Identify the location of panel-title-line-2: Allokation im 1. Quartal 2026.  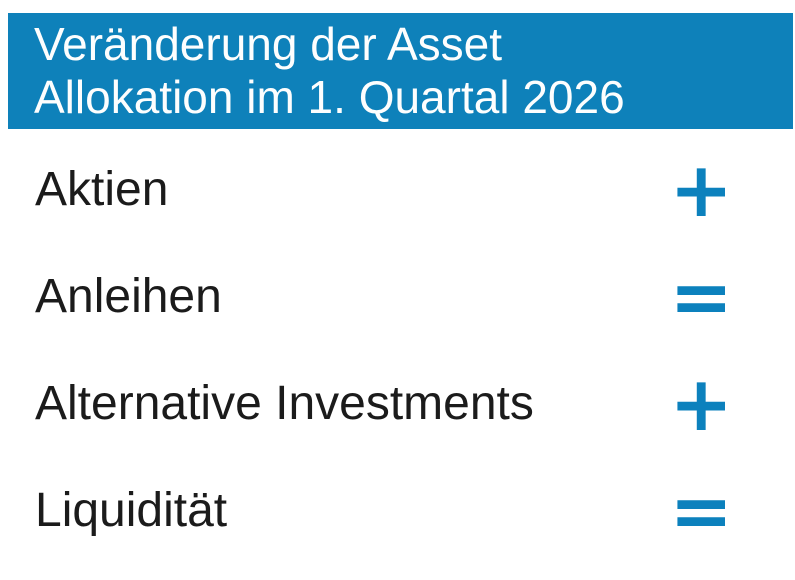
(329, 97).